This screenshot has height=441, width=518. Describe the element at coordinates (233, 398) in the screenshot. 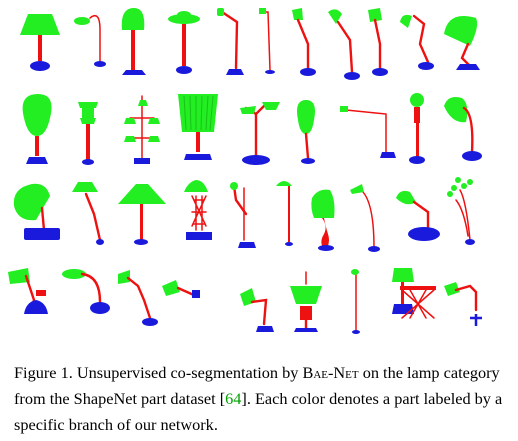

I see `citation-link: 64` at that location.